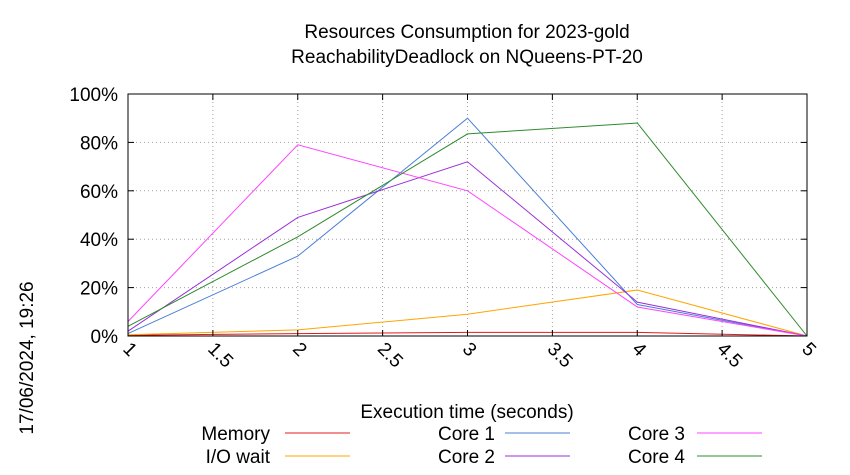 This screenshot has width=850, height=475. I want to click on legend-label: Core 4, so click(656, 457).